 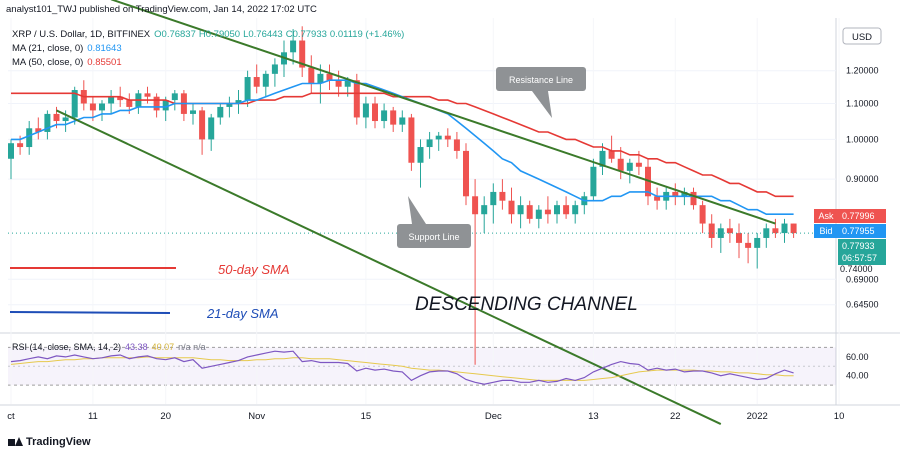 I want to click on x-tick-label: Dec, so click(x=493, y=416).